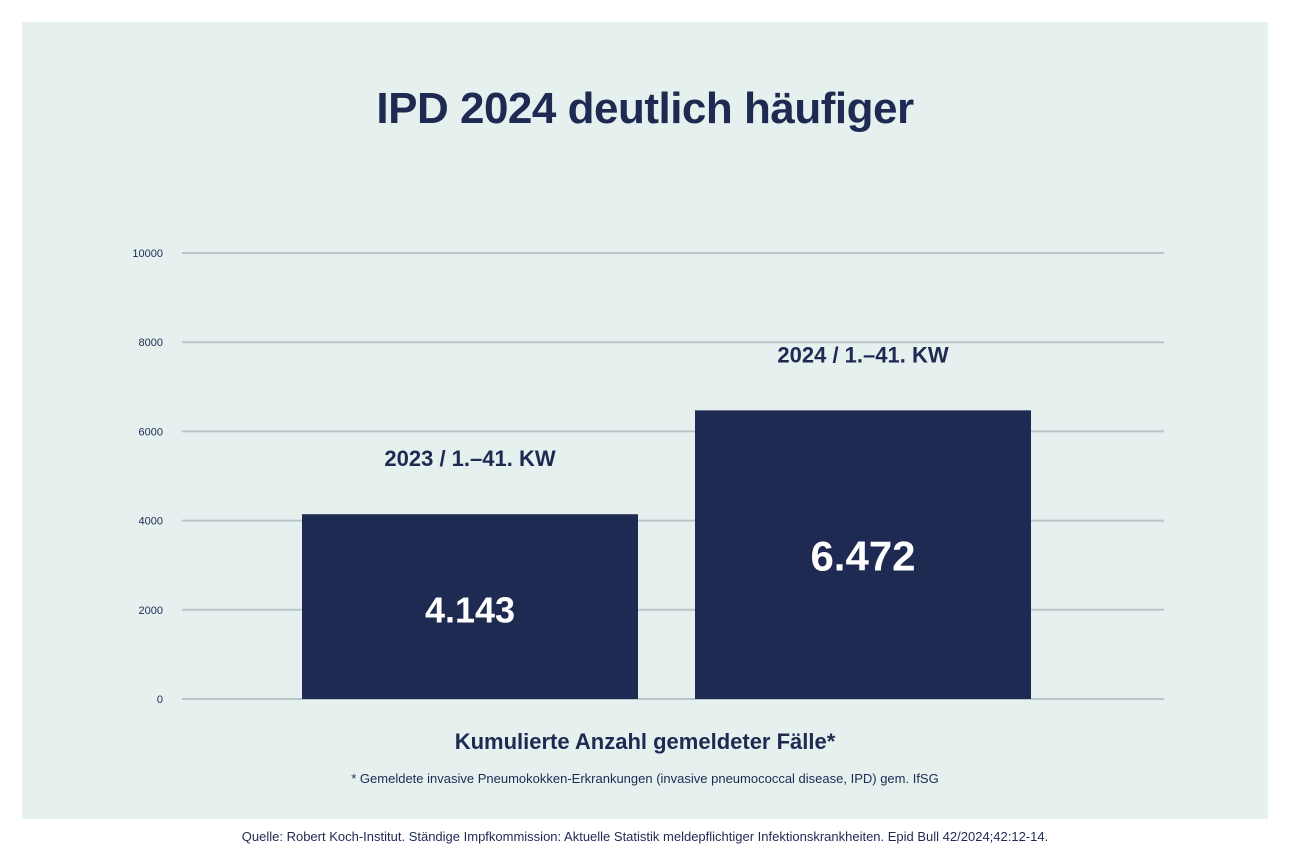 This screenshot has height=858, width=1290. What do you see at coordinates (151, 522) in the screenshot?
I see `y-tick-label: 4000` at bounding box center [151, 522].